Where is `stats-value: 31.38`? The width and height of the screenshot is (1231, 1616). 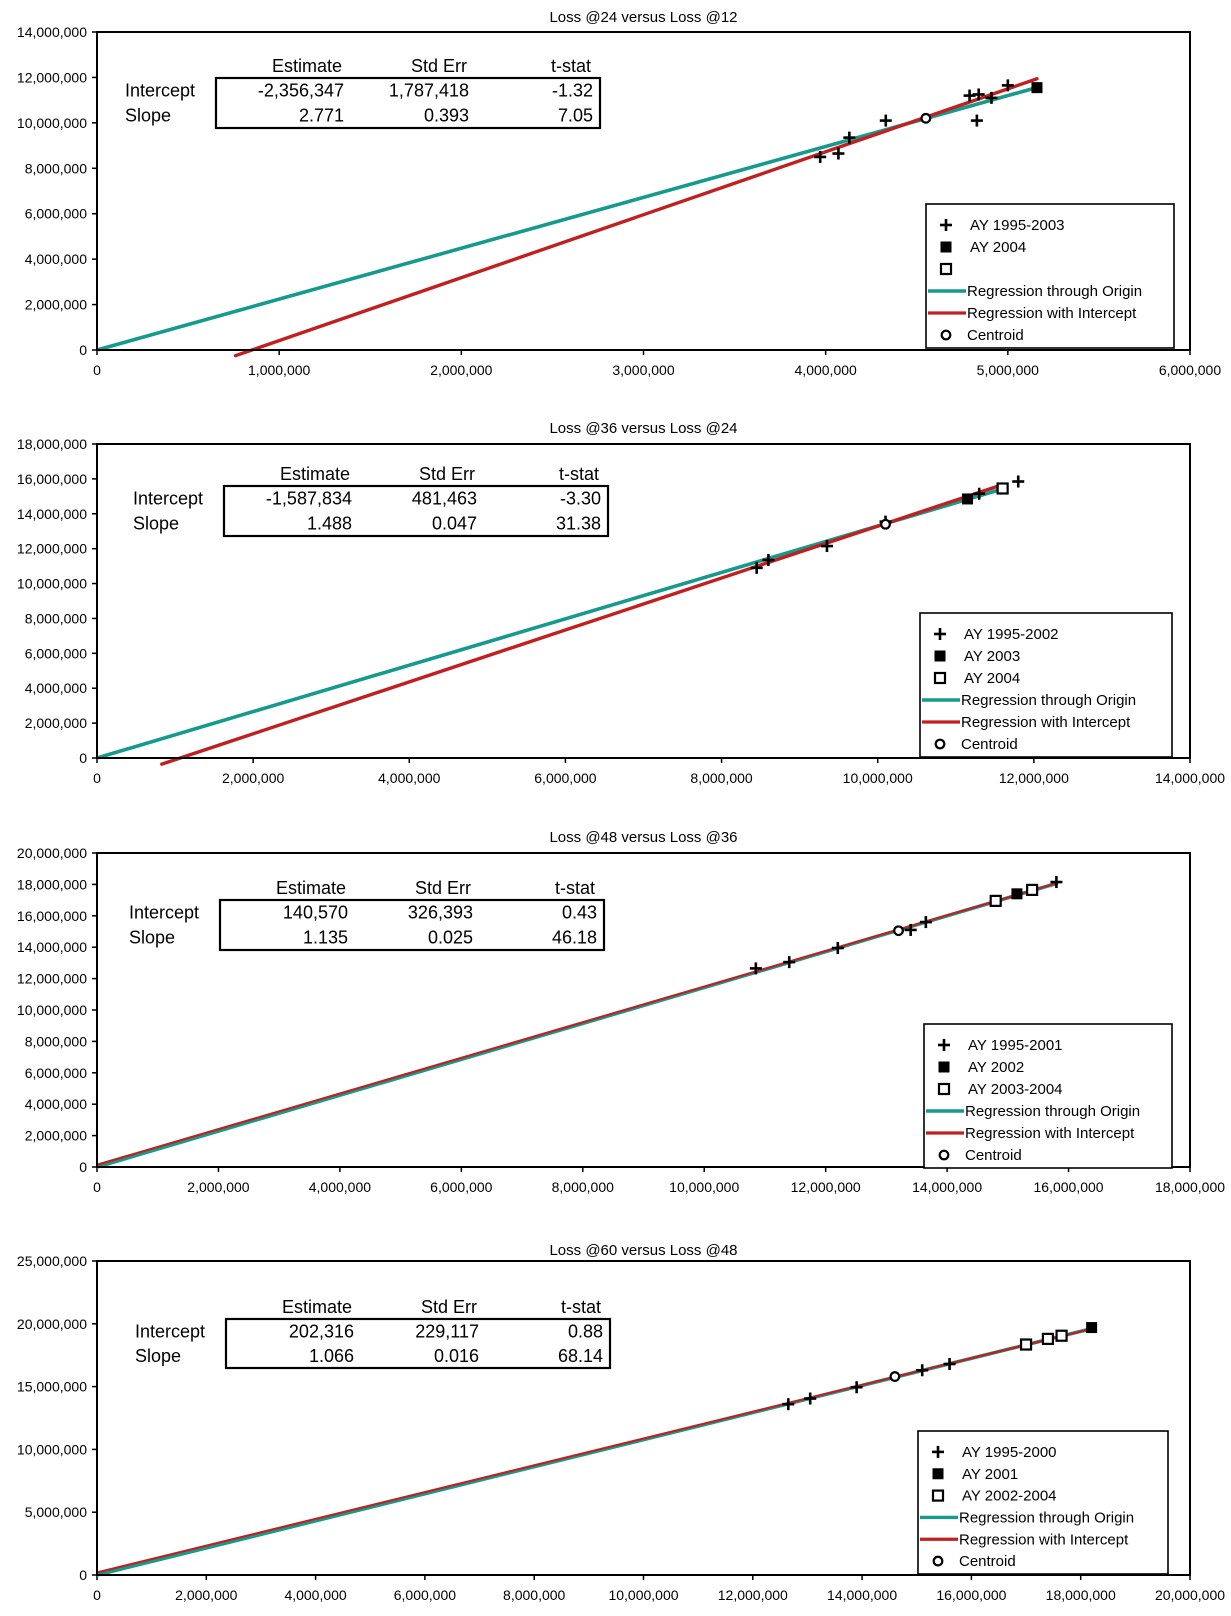
stats-value: 31.38 is located at coordinates (578, 524).